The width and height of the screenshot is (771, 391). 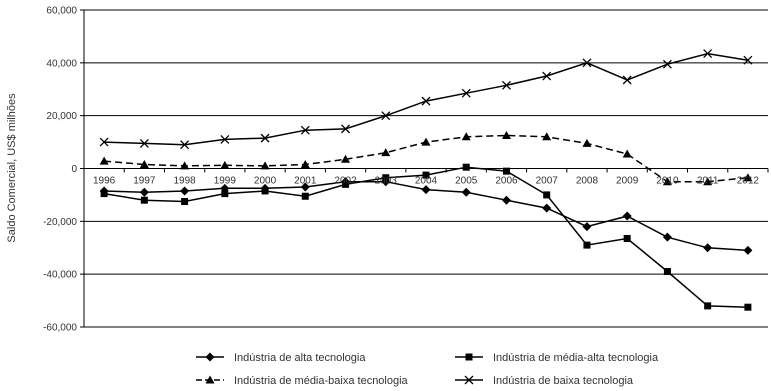 I want to click on x-tick-label: 2012, so click(x=748, y=181).